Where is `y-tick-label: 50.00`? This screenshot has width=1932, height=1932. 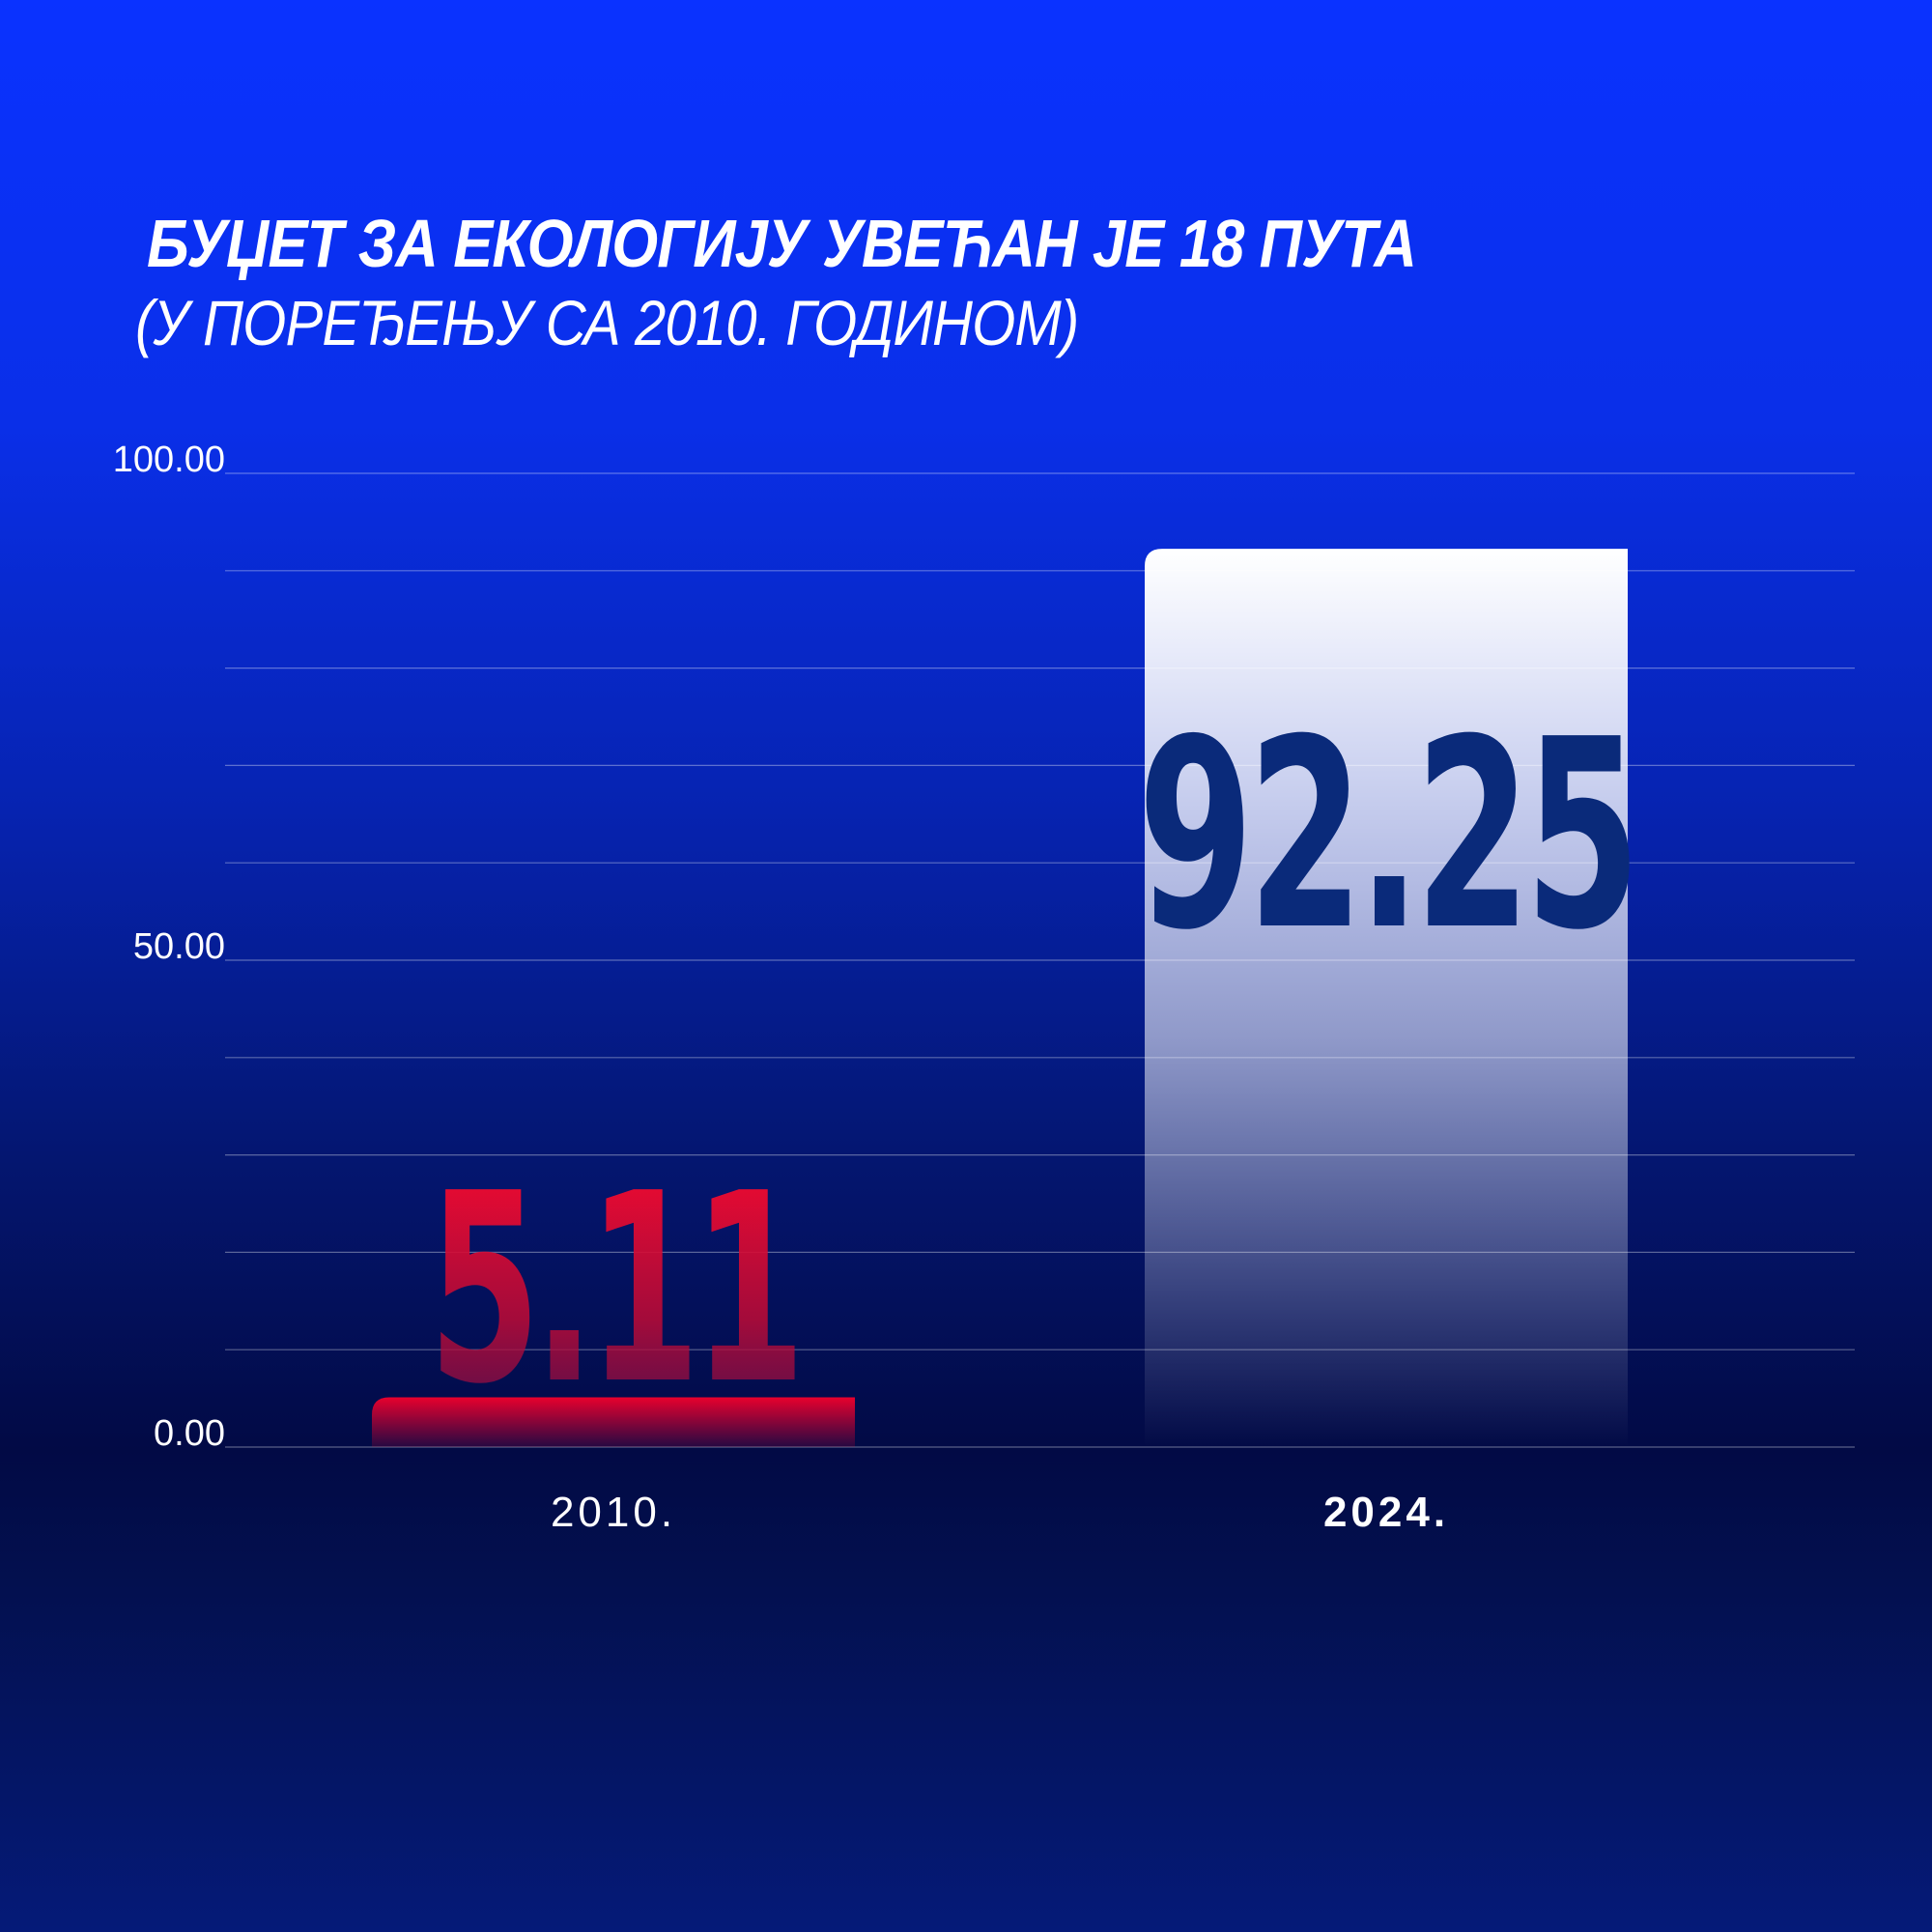 y-tick-label: 50.00 is located at coordinates (179, 946).